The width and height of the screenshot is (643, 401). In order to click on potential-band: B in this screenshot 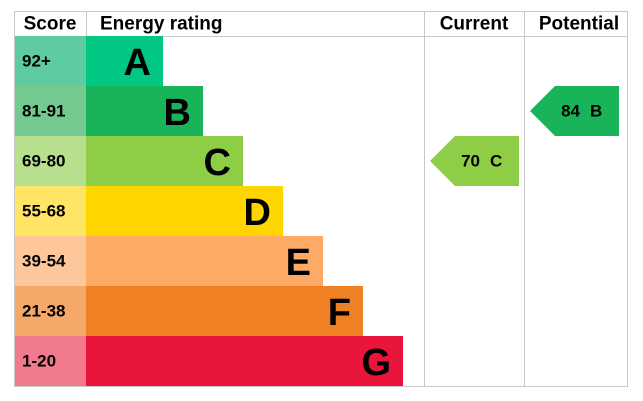, I will do `click(596, 111)`.